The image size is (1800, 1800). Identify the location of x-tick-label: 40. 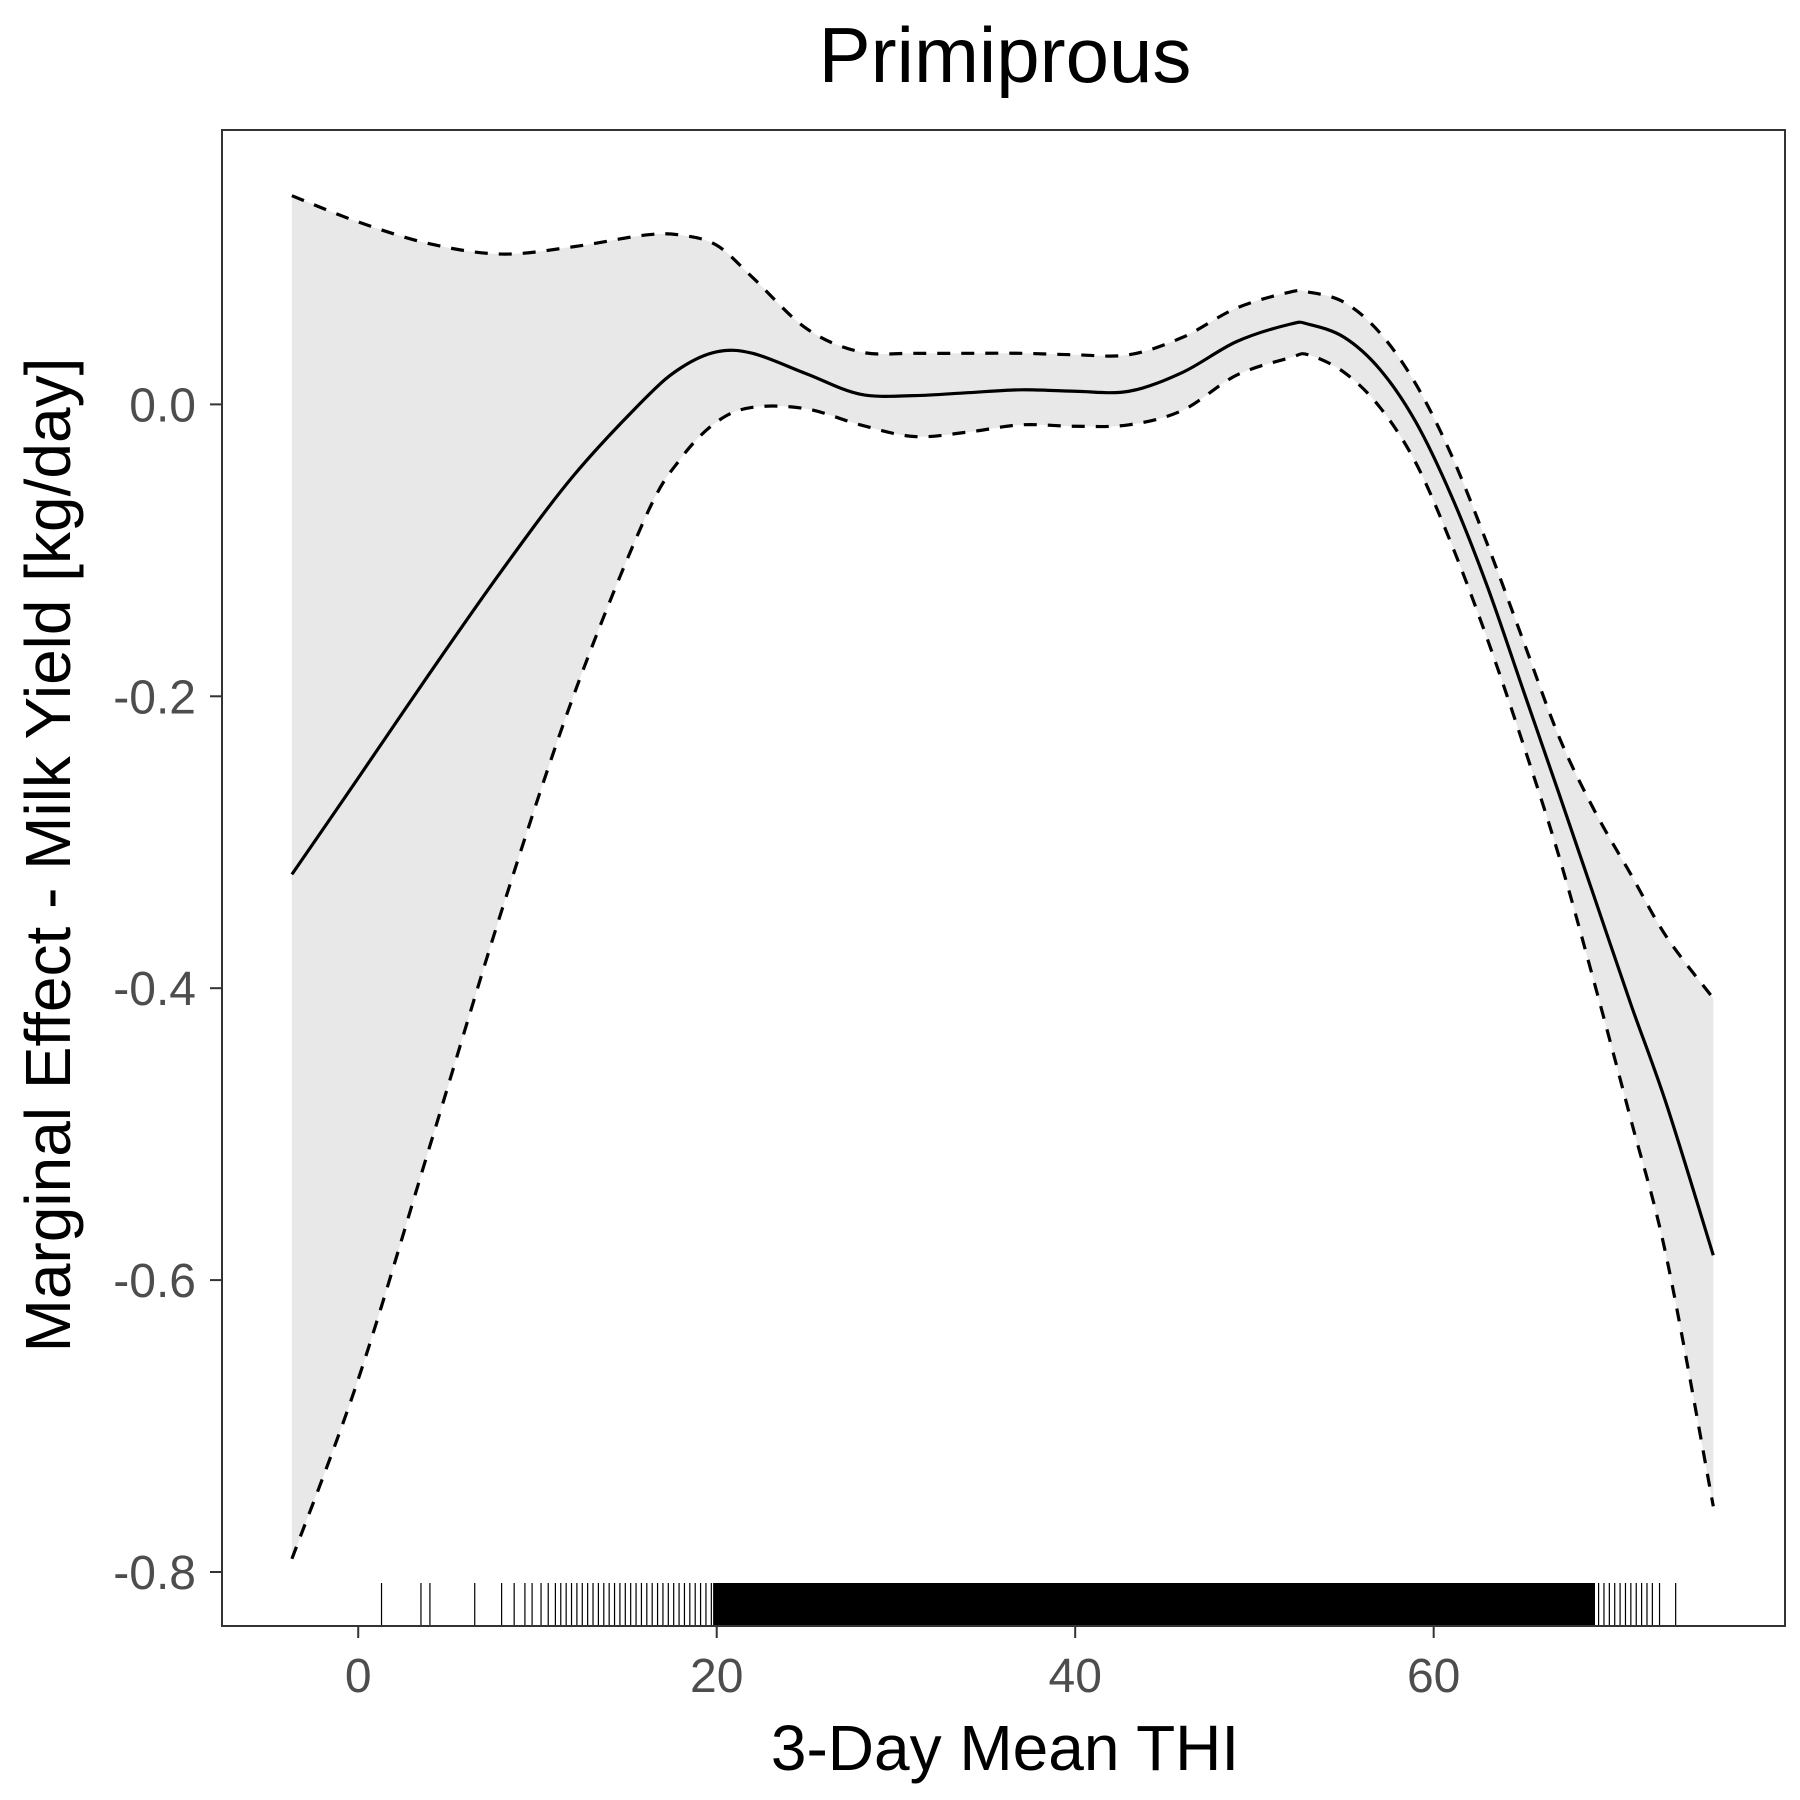
(1075, 1676).